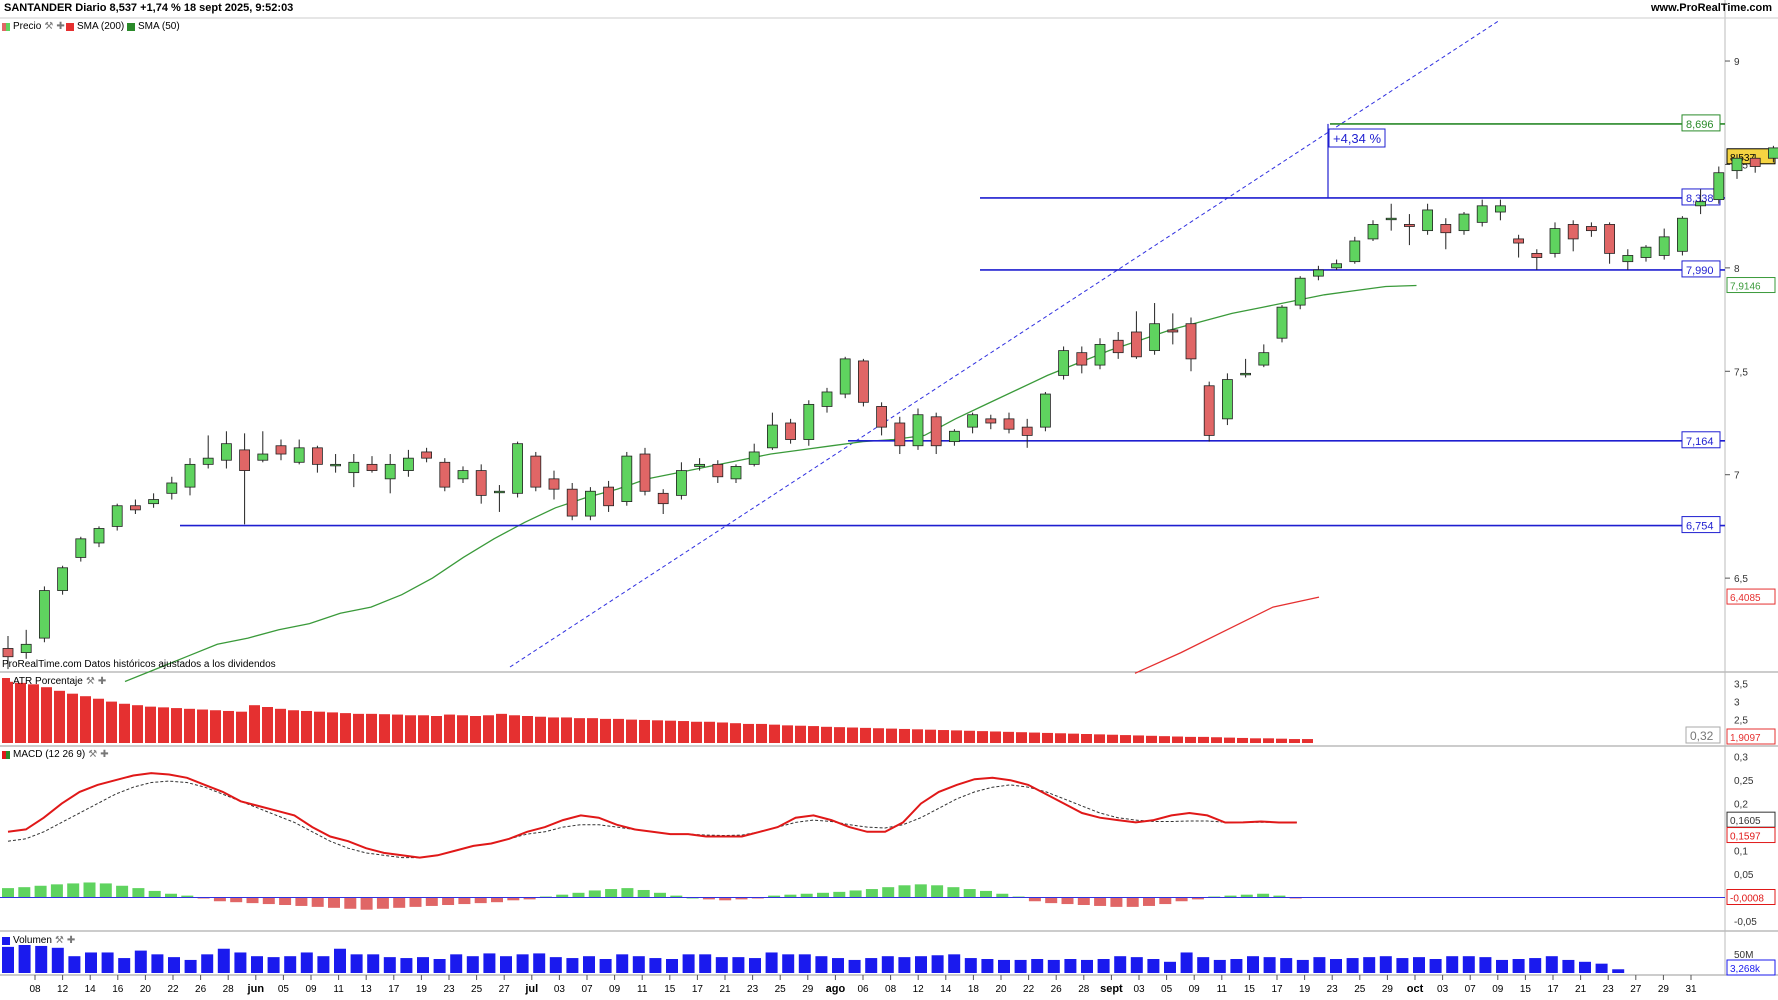 This screenshot has width=1778, height=1000. What do you see at coordinates (863, 989) in the screenshot?
I see `x-tick-label: 06` at bounding box center [863, 989].